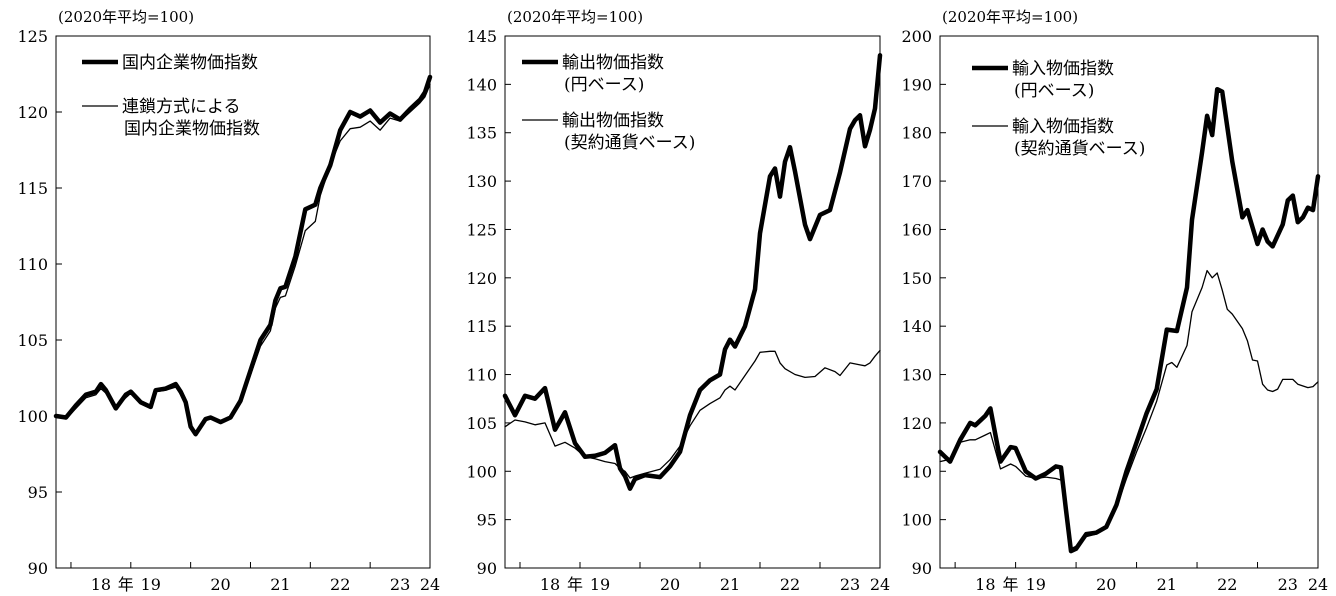  Describe the element at coordinates (1063, 80) in the screenshot. I see `legend-label-1: 輸入物価指数(円ベース)` at that location.